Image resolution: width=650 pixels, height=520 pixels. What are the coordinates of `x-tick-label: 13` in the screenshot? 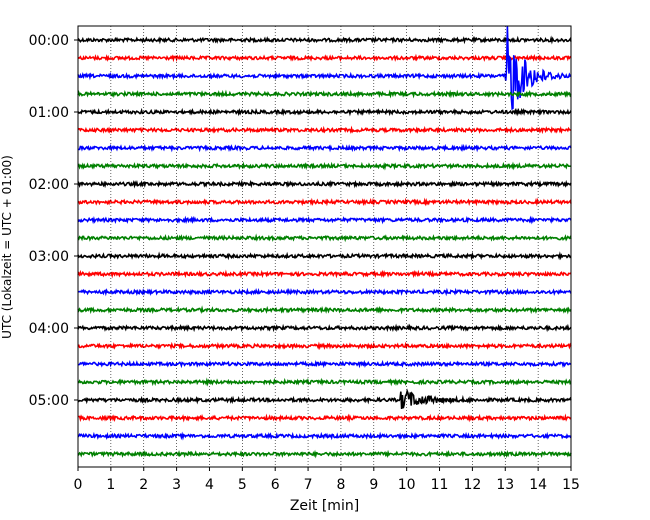 It's located at (505, 485).